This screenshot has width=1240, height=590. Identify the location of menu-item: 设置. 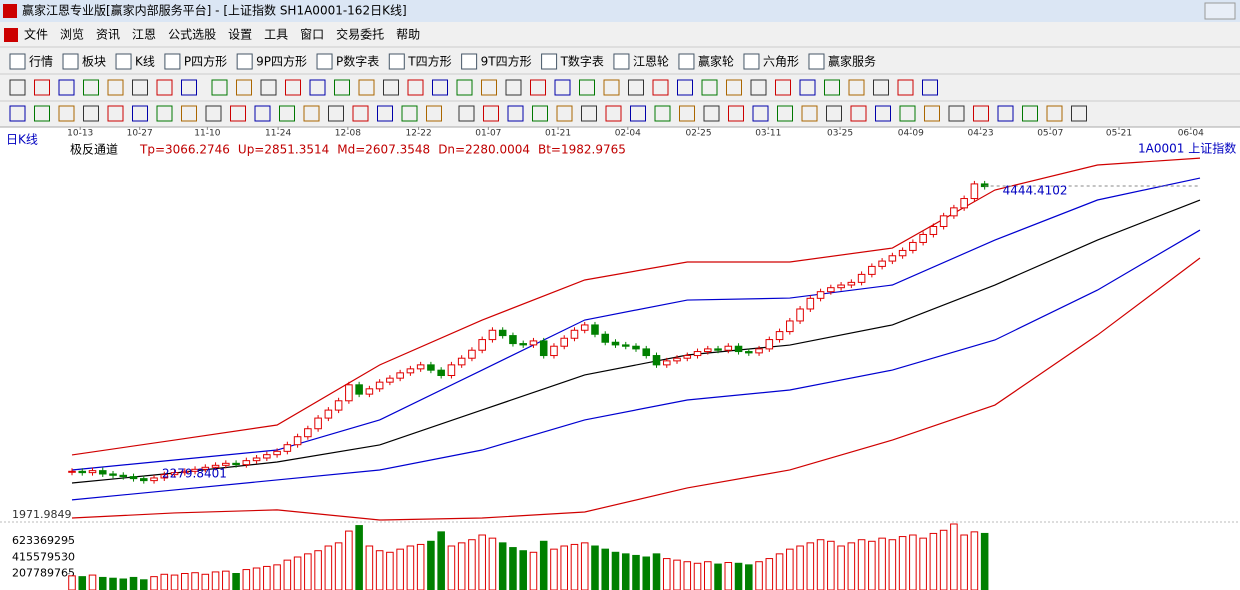
(240, 35).